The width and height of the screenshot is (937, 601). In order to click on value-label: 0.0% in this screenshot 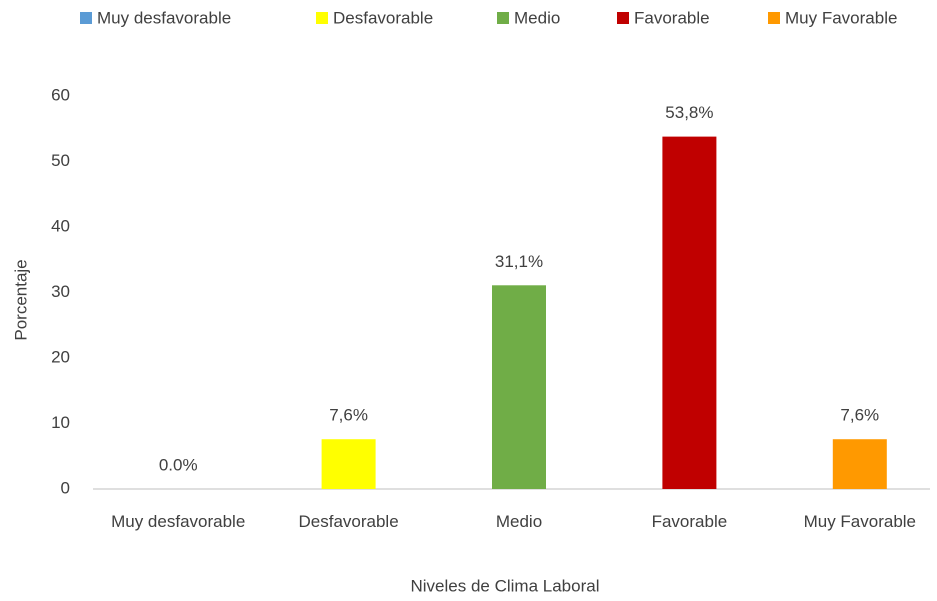, I will do `click(178, 464)`.